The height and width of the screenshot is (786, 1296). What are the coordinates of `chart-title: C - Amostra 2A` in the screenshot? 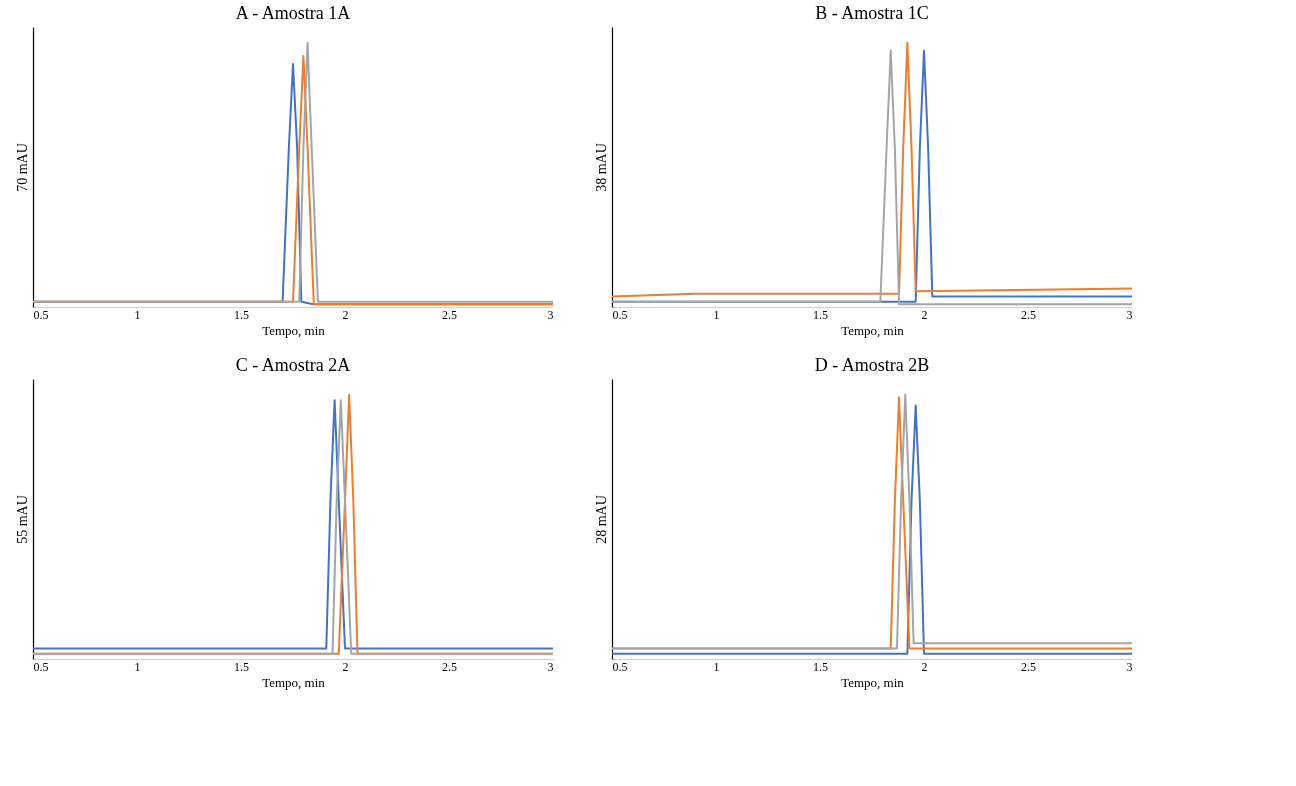 It's located at (293, 365).